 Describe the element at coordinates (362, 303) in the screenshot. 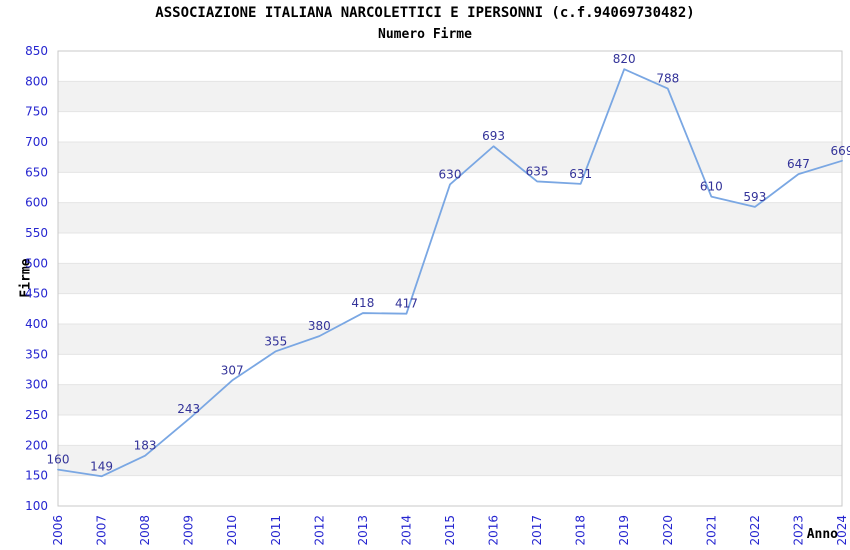

I see `data-point-label: 418` at that location.